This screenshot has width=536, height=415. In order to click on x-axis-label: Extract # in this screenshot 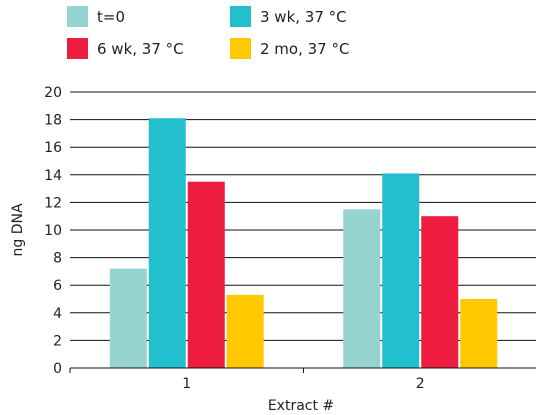, I will do `click(301, 406)`.